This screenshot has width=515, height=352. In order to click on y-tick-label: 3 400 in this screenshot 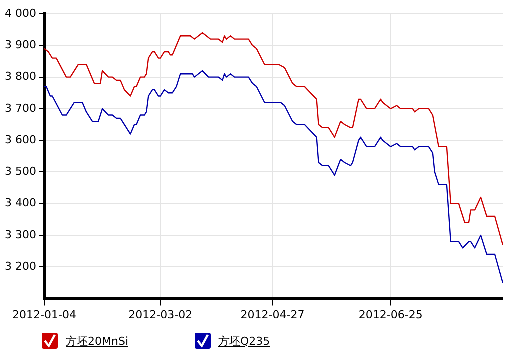, I will do `click(20, 203)`.